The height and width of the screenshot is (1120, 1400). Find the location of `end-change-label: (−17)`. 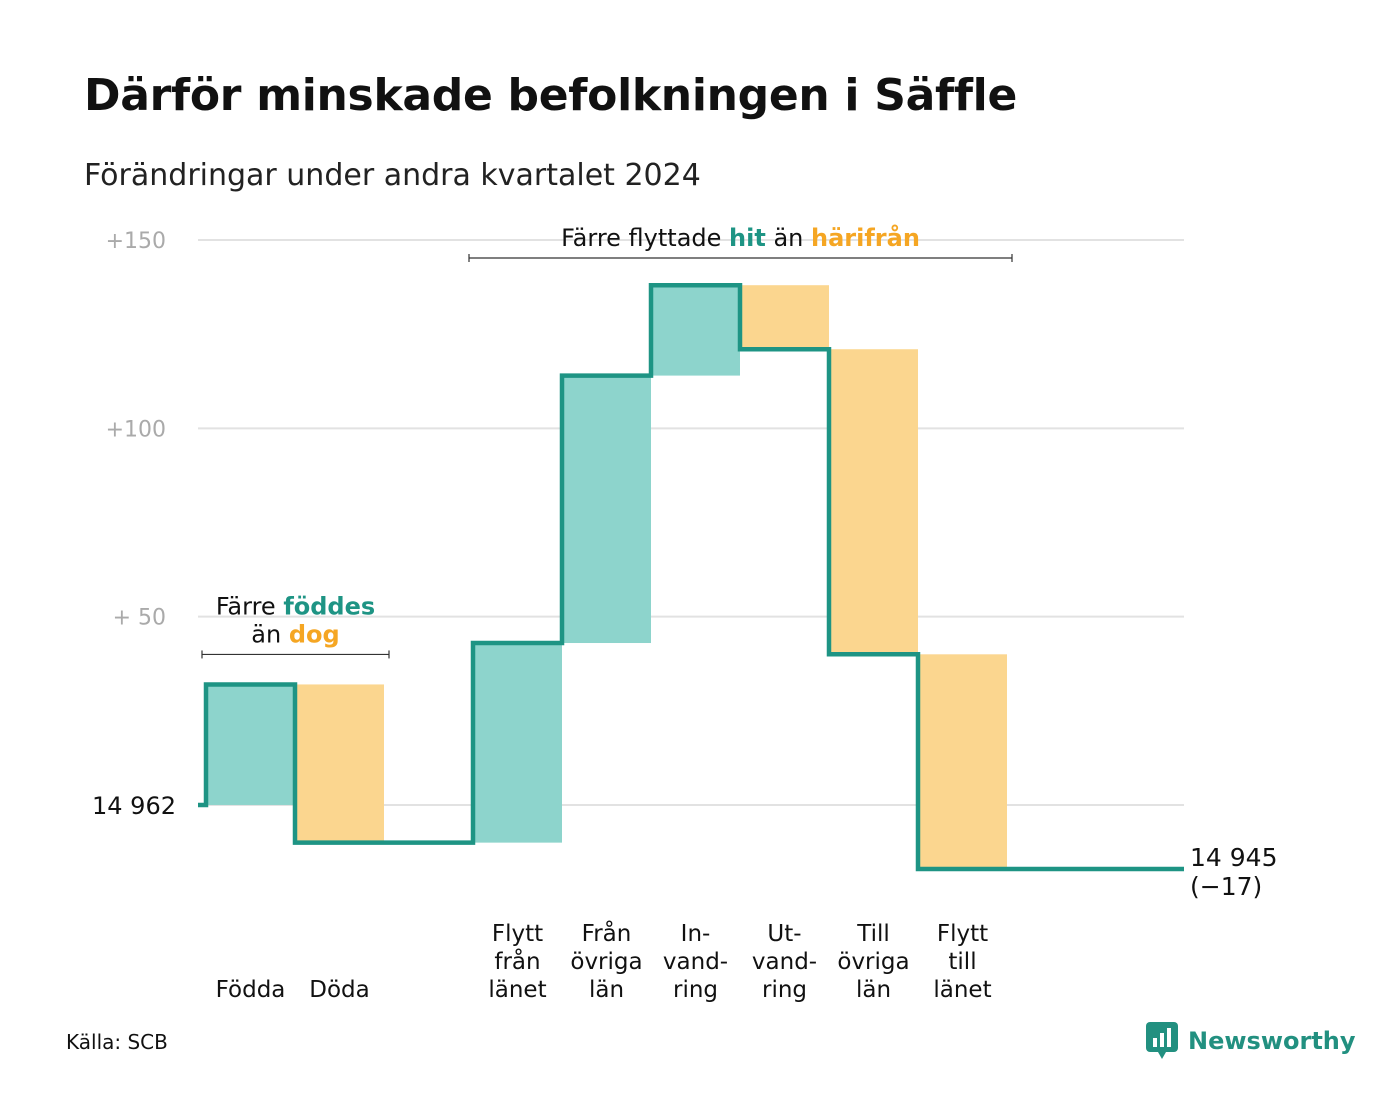

end-change-label: (−17) is located at coordinates (1226, 886).